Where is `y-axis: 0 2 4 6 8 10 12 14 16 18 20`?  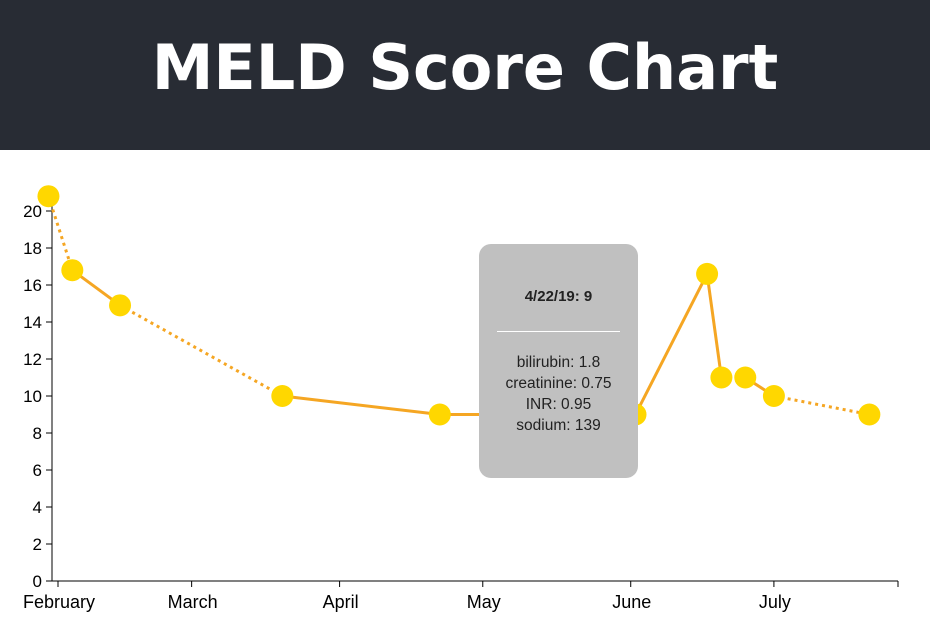 y-axis: 0 2 4 6 8 10 12 14 16 18 20 is located at coordinates (38, 395).